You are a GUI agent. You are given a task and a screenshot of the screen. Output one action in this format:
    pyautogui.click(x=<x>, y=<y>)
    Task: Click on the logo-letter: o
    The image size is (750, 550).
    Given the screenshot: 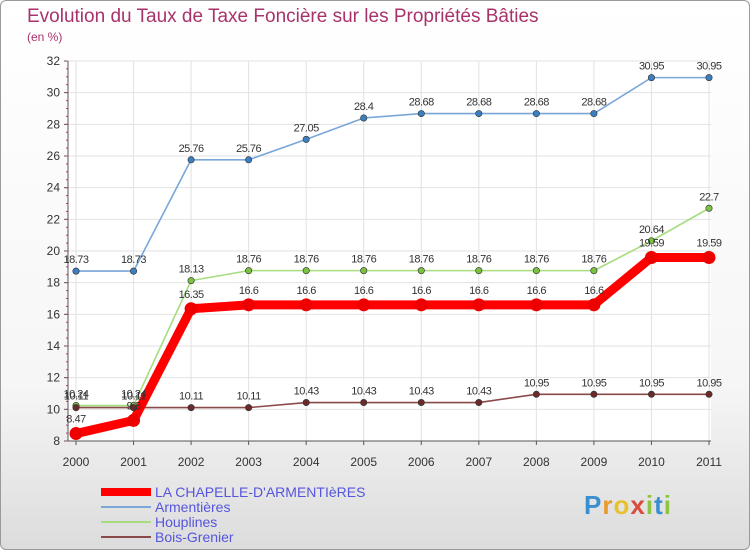 What is the action you would take?
    pyautogui.click(x=622, y=505)
    